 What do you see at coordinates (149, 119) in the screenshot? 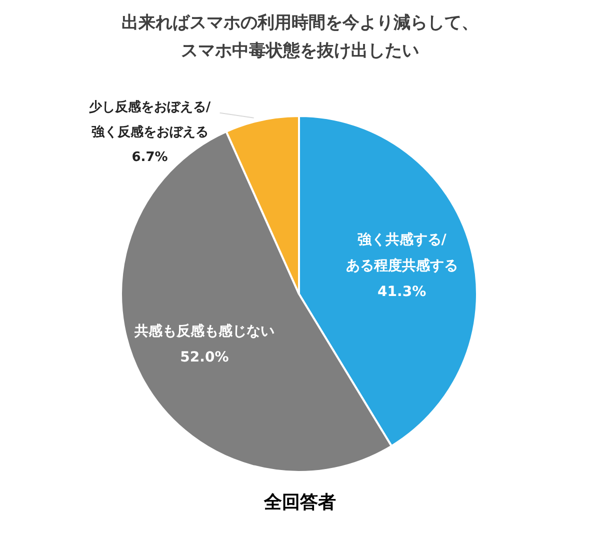
I see `slice-label: 少し反感をおぼえる/強く反感をおぼえる` at bounding box center [149, 119].